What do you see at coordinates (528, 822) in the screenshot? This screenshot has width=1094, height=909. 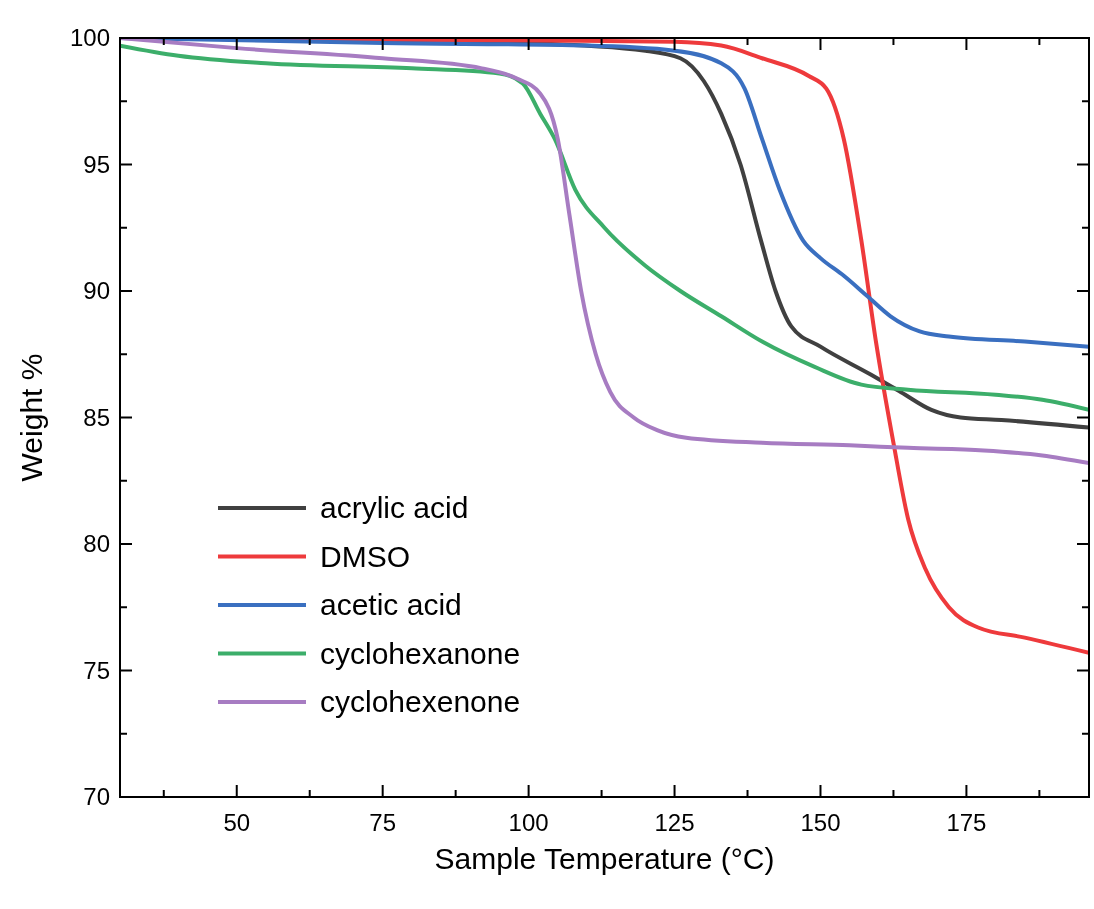 I see `x-tick-label: 100` at bounding box center [528, 822].